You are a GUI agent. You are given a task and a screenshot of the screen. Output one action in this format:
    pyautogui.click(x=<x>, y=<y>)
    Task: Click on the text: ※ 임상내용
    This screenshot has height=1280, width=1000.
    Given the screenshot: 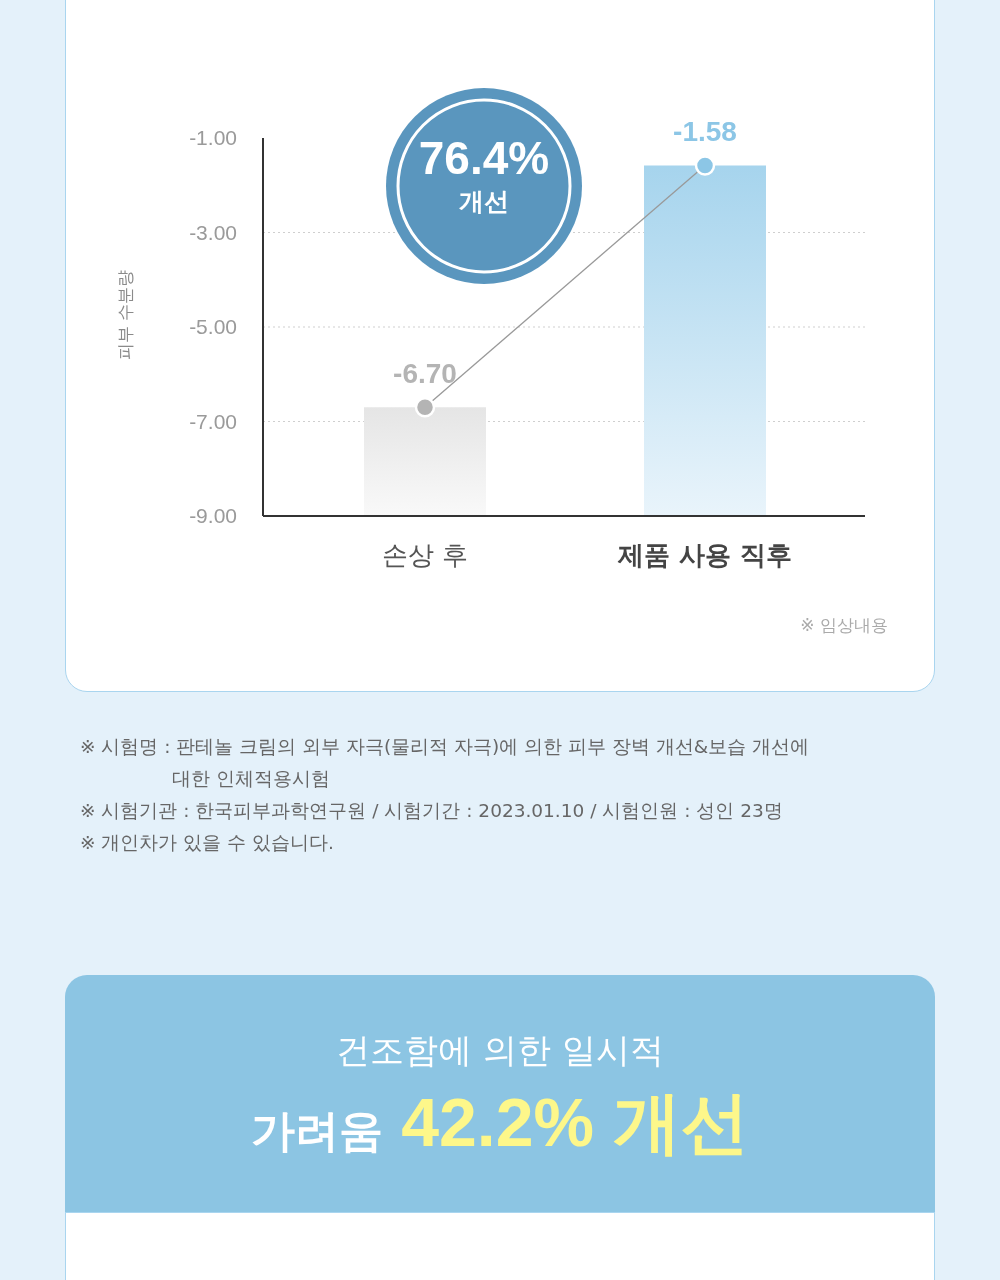 What is the action you would take?
    pyautogui.click(x=844, y=625)
    